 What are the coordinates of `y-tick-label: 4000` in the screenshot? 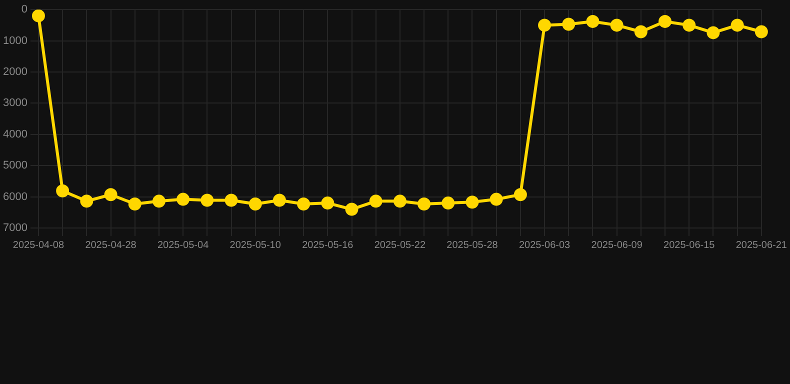 It's located at (15, 134).